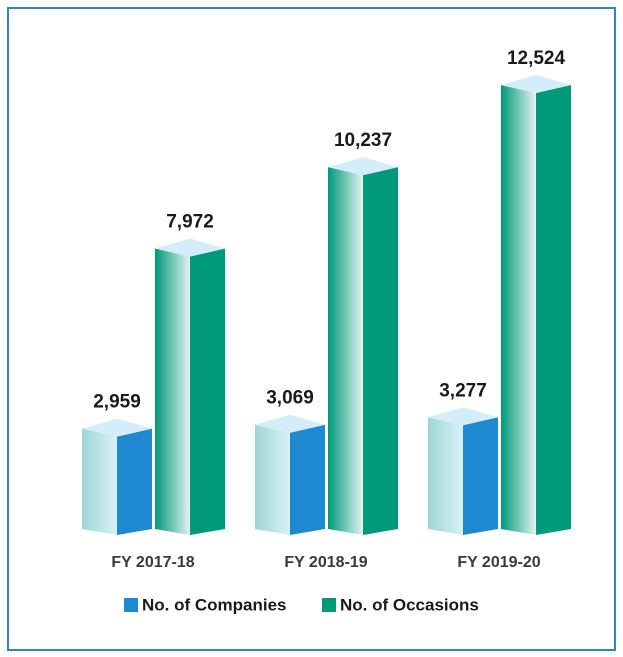 This screenshot has width=623, height=657. I want to click on x-tick-label: FY 2017-18, so click(152, 562).